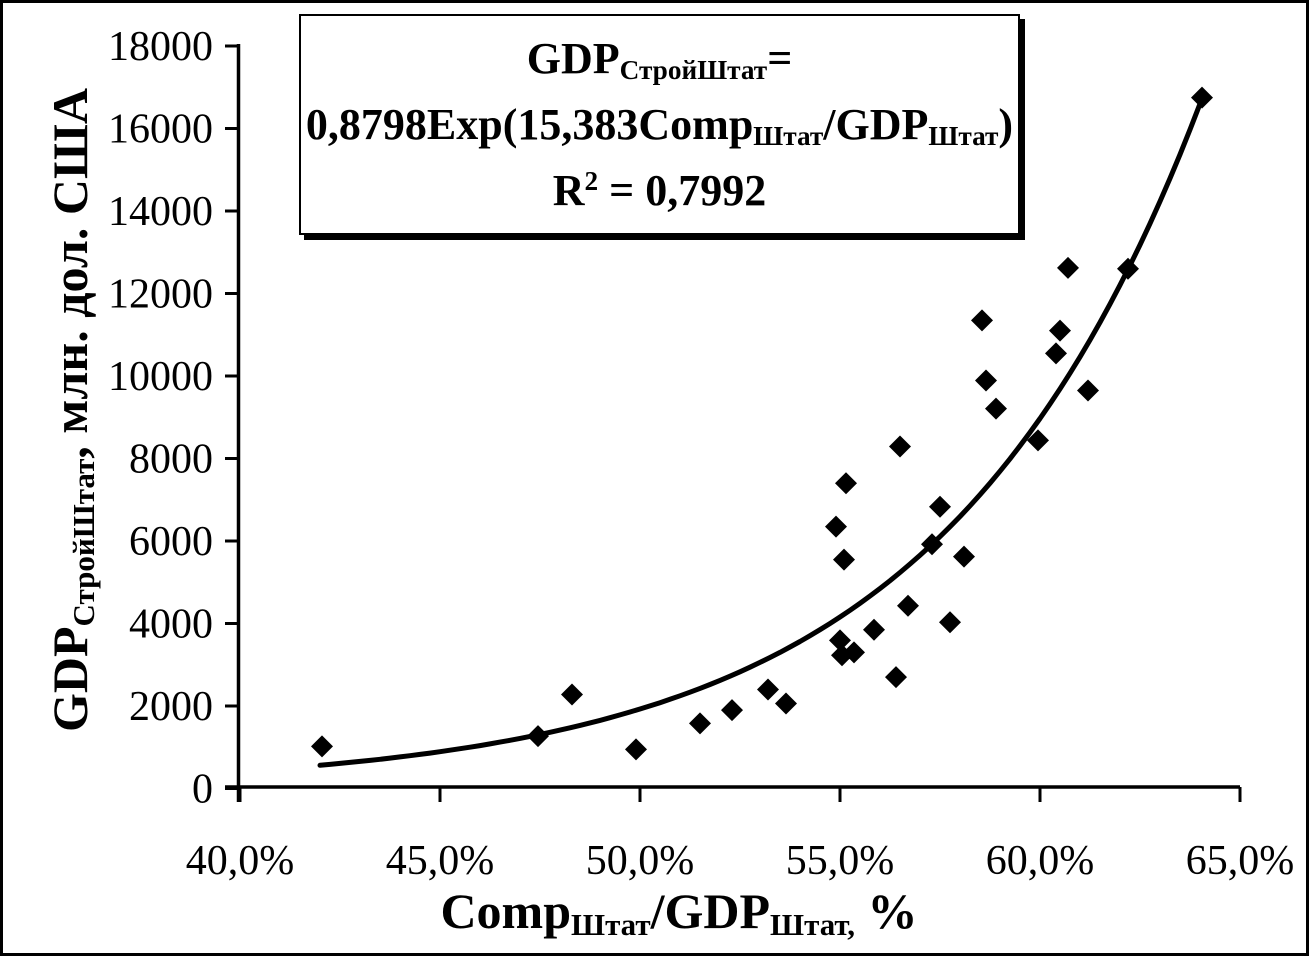  I want to click on text-segment: Comp, so click(506, 911).